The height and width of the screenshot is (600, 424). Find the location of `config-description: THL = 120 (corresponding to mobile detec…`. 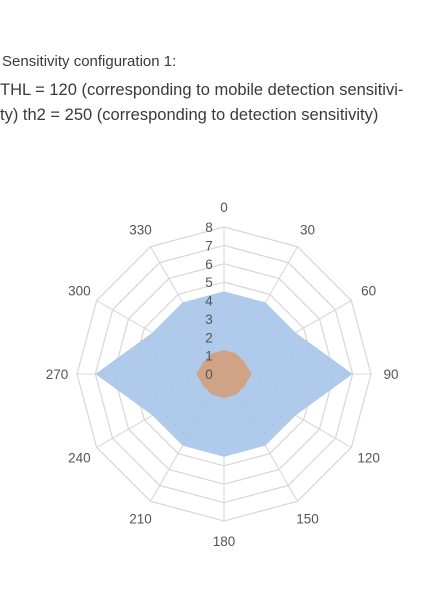

config-description: THL = 120 (corresponding to mobile detec… is located at coordinates (212, 103).